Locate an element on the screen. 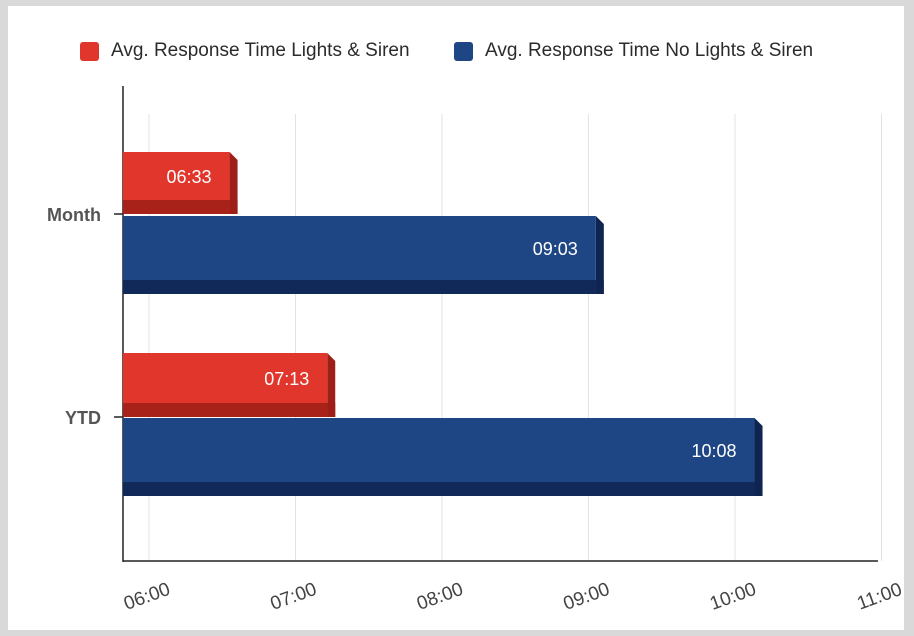 This screenshot has height=636, width=914. x-tick-label-3: 09:00 is located at coordinates (587, 597).